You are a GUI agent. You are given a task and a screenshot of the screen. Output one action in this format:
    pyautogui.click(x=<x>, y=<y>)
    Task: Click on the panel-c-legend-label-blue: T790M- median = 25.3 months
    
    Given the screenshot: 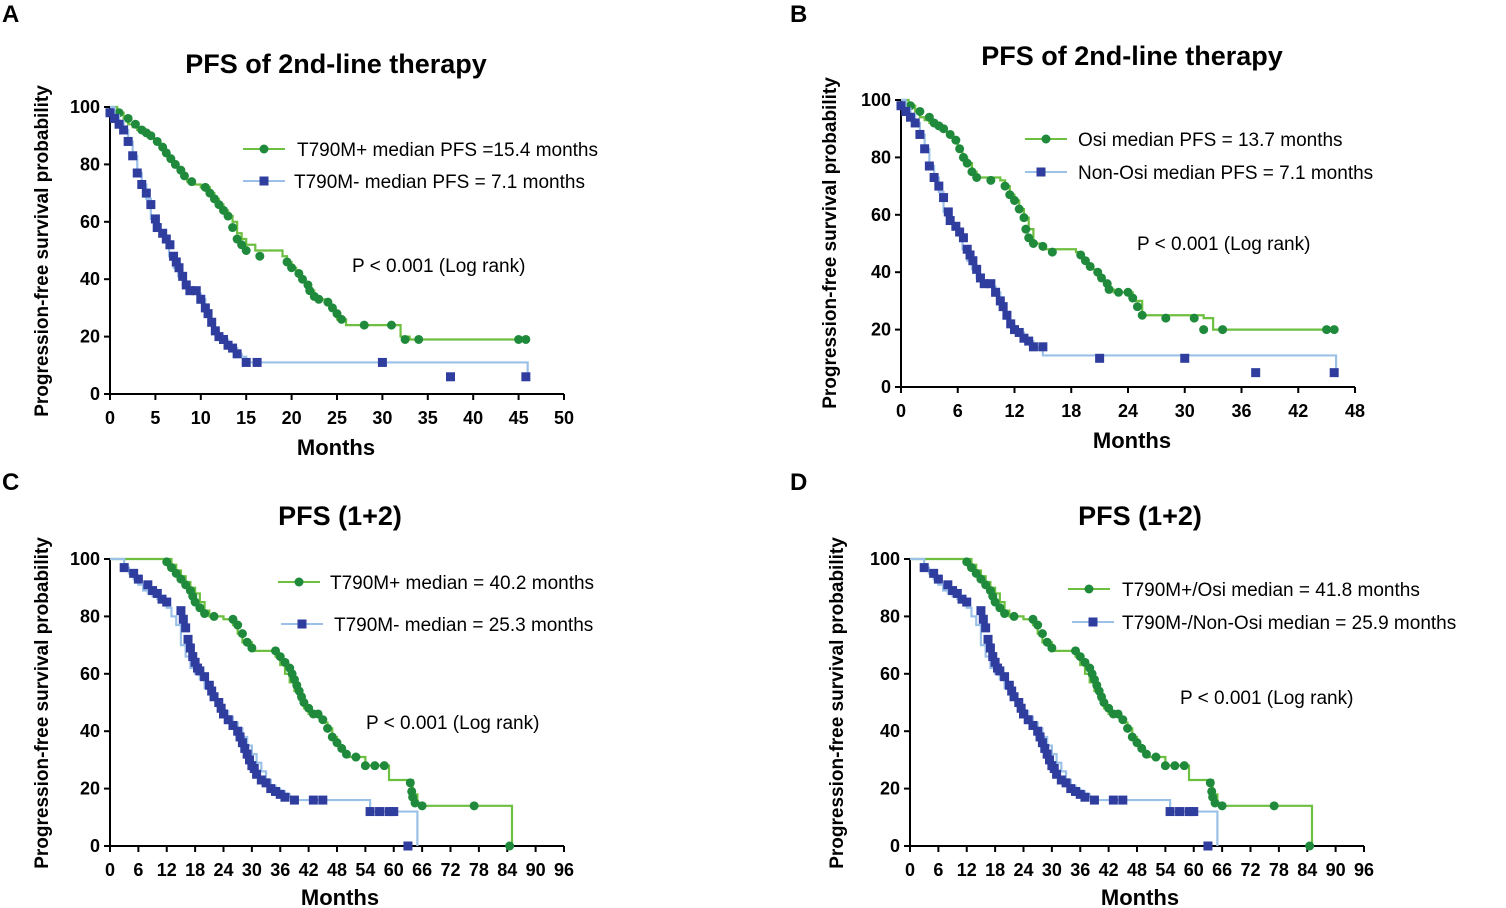 What is the action you would take?
    pyautogui.click(x=463, y=625)
    